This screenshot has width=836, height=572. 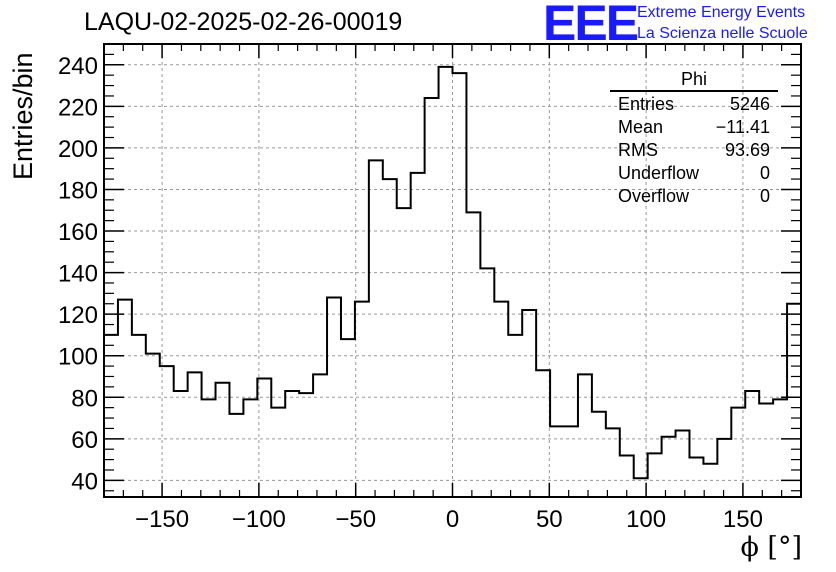 I want to click on x-tick-label: −150, so click(x=162, y=519).